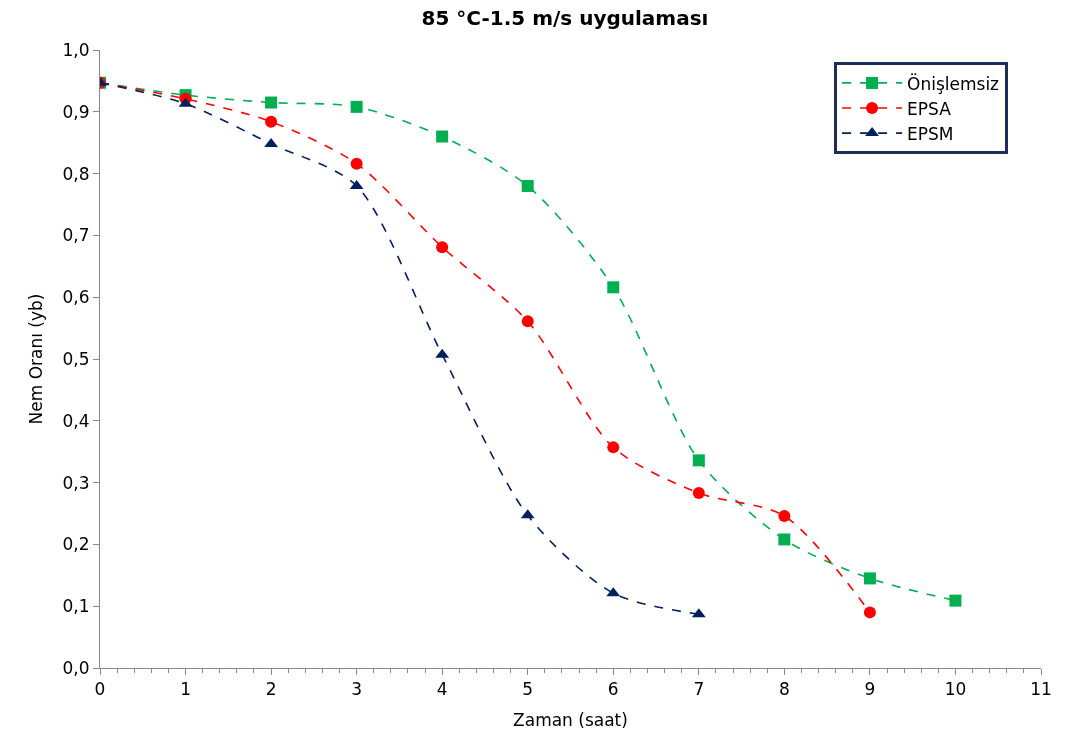 This screenshot has height=743, width=1066. Describe the element at coordinates (699, 689) in the screenshot. I see `x-tick-label: 7` at that location.